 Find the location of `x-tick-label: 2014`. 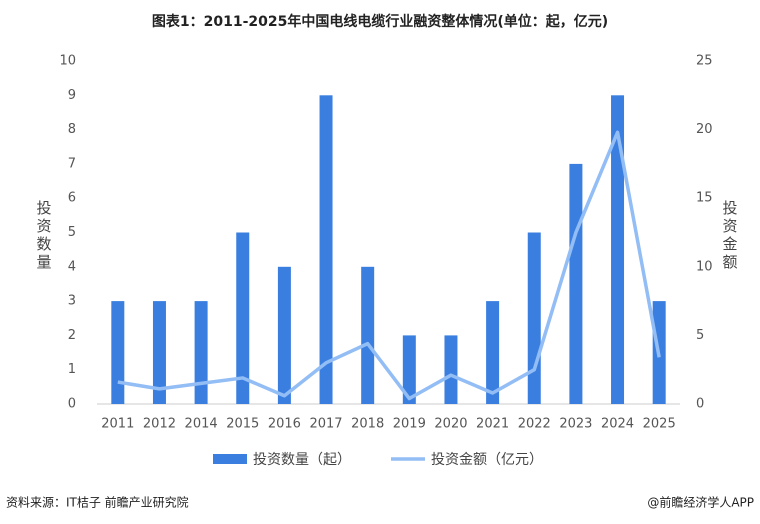

x-tick-label: 2014 is located at coordinates (201, 424).